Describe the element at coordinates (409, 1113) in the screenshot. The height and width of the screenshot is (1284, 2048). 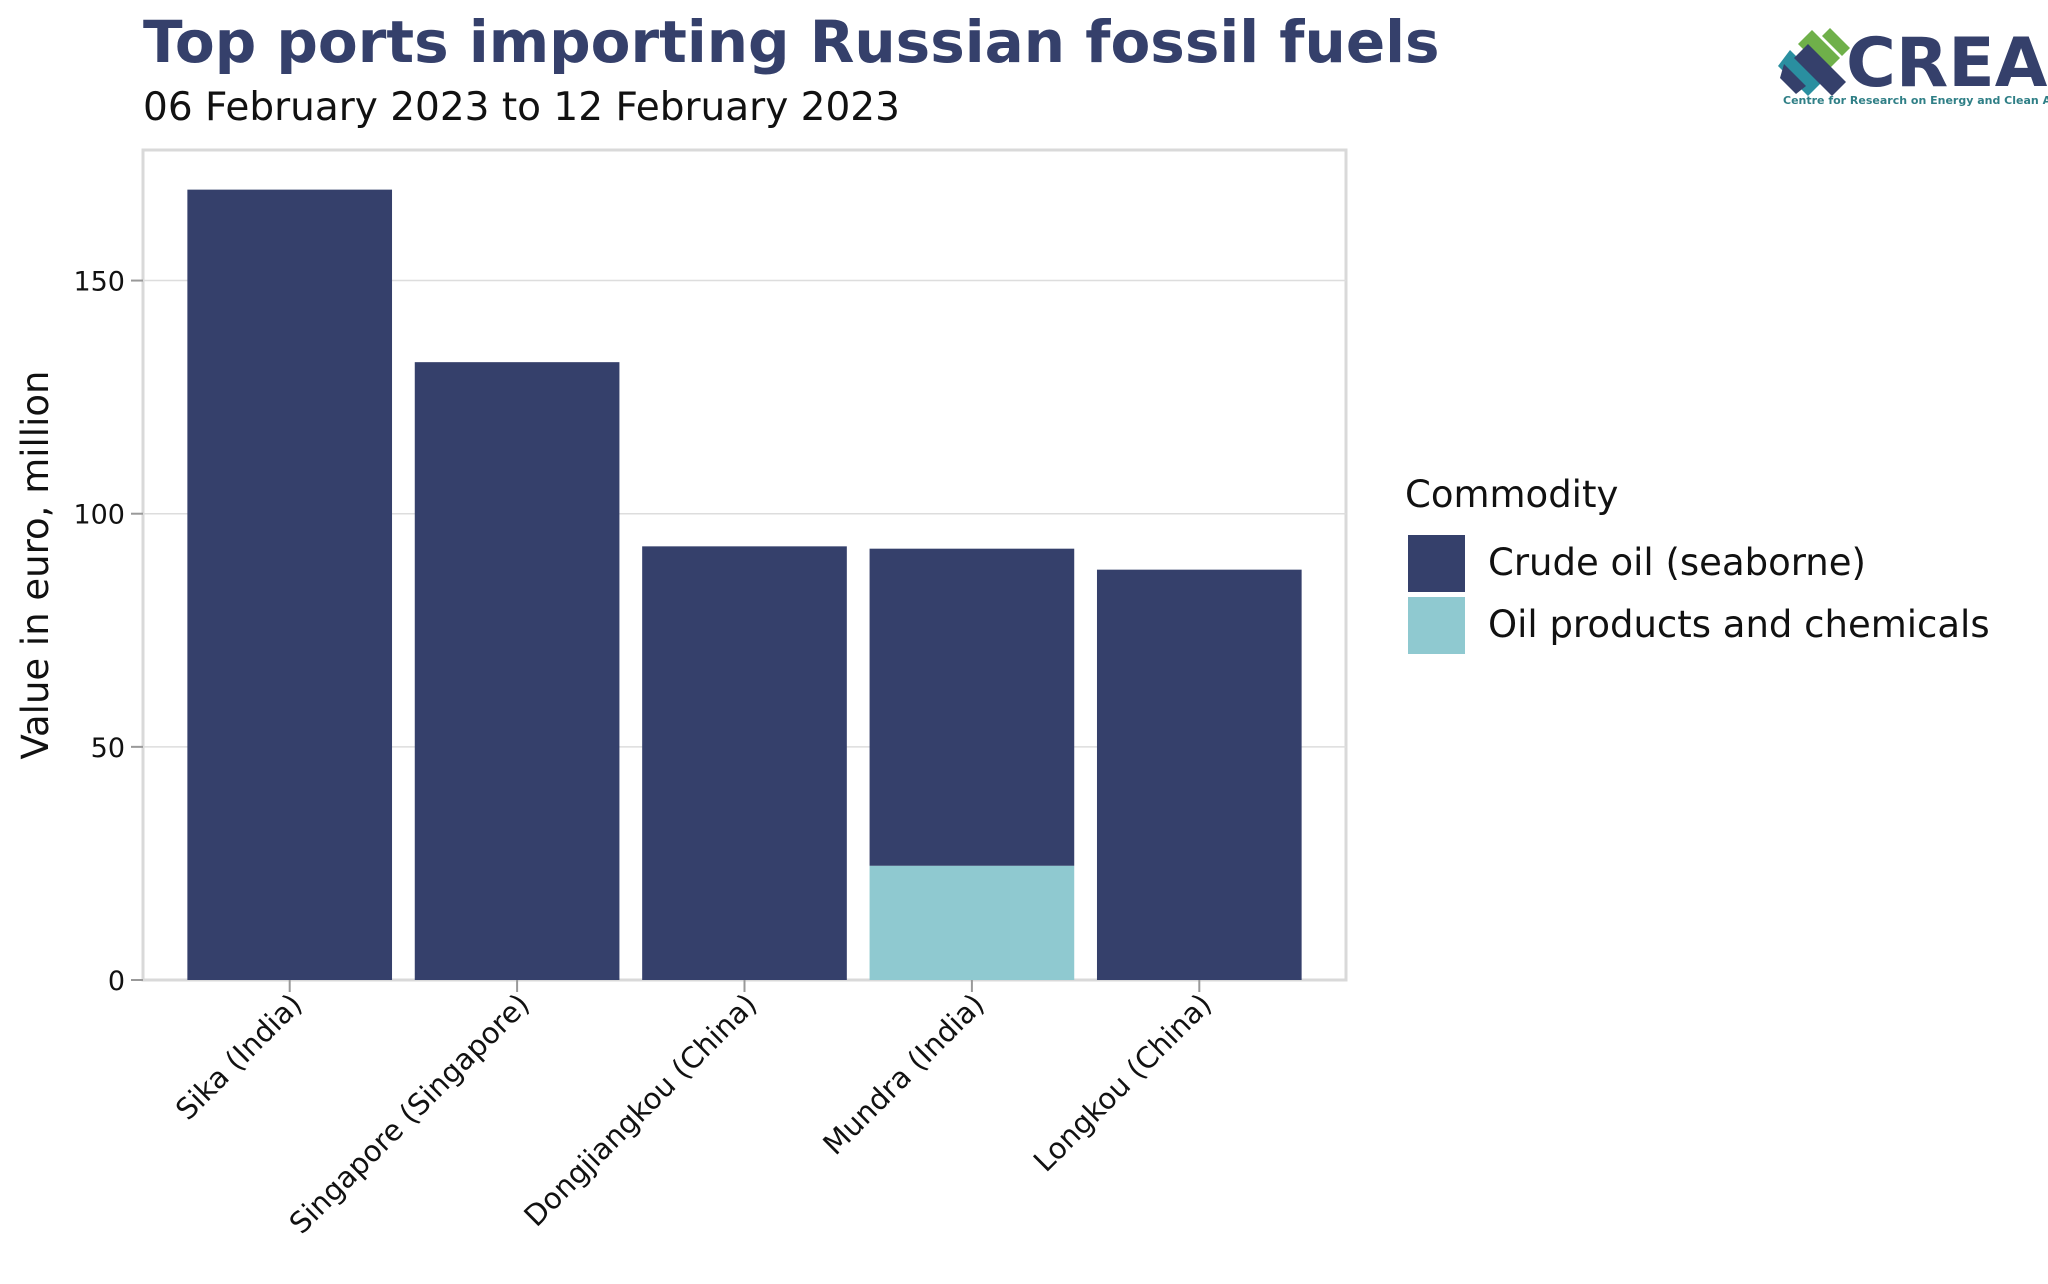
I see `x-tick-label: Singapore (Singapore)` at that location.